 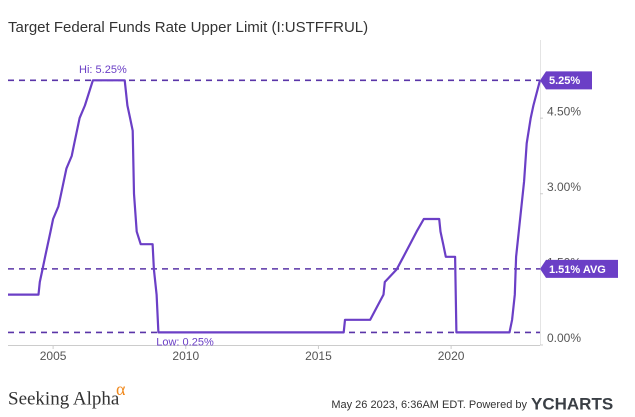 I want to click on x-tick-label: 2010, so click(x=185, y=356).